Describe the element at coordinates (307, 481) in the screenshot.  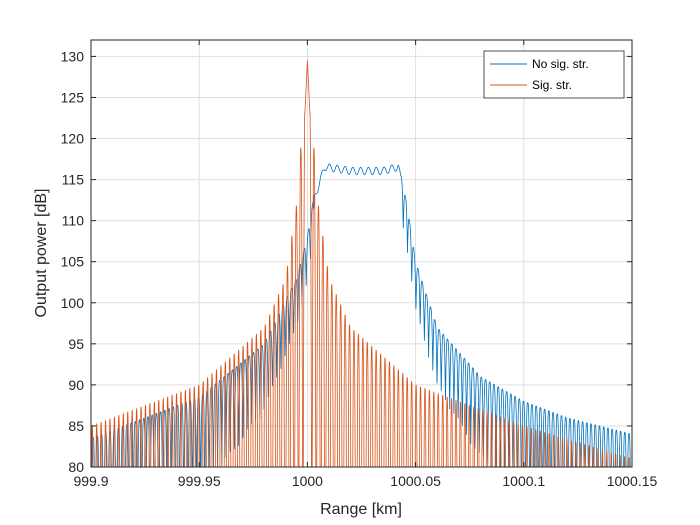
I see `x-tick-label: 1000` at that location.